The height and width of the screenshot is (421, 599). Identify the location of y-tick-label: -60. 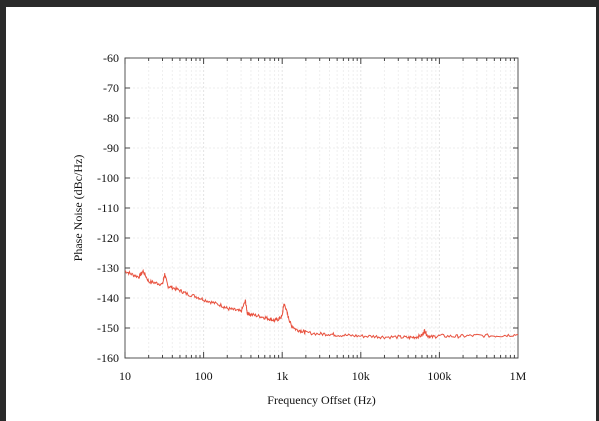
(111, 58).